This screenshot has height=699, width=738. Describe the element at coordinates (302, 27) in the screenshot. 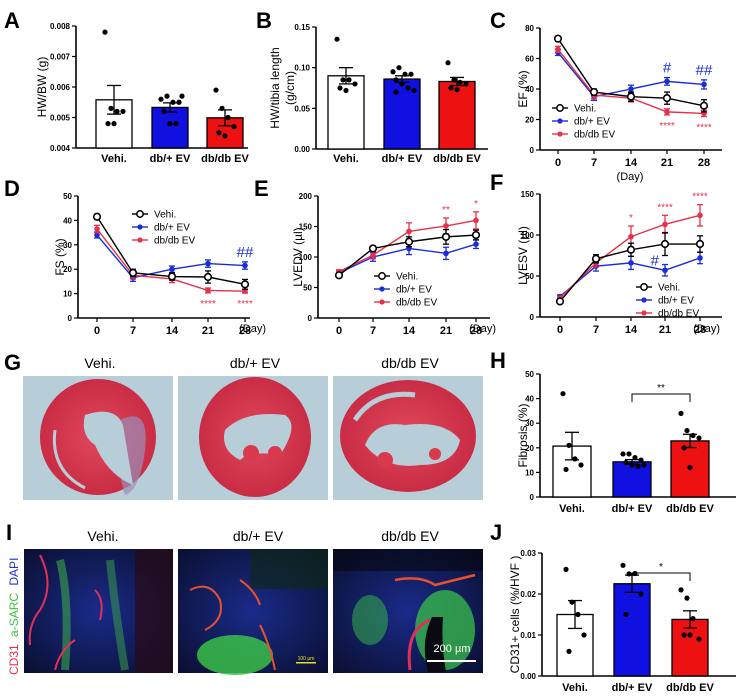

I see `y-tick-label: 0.15` at that location.